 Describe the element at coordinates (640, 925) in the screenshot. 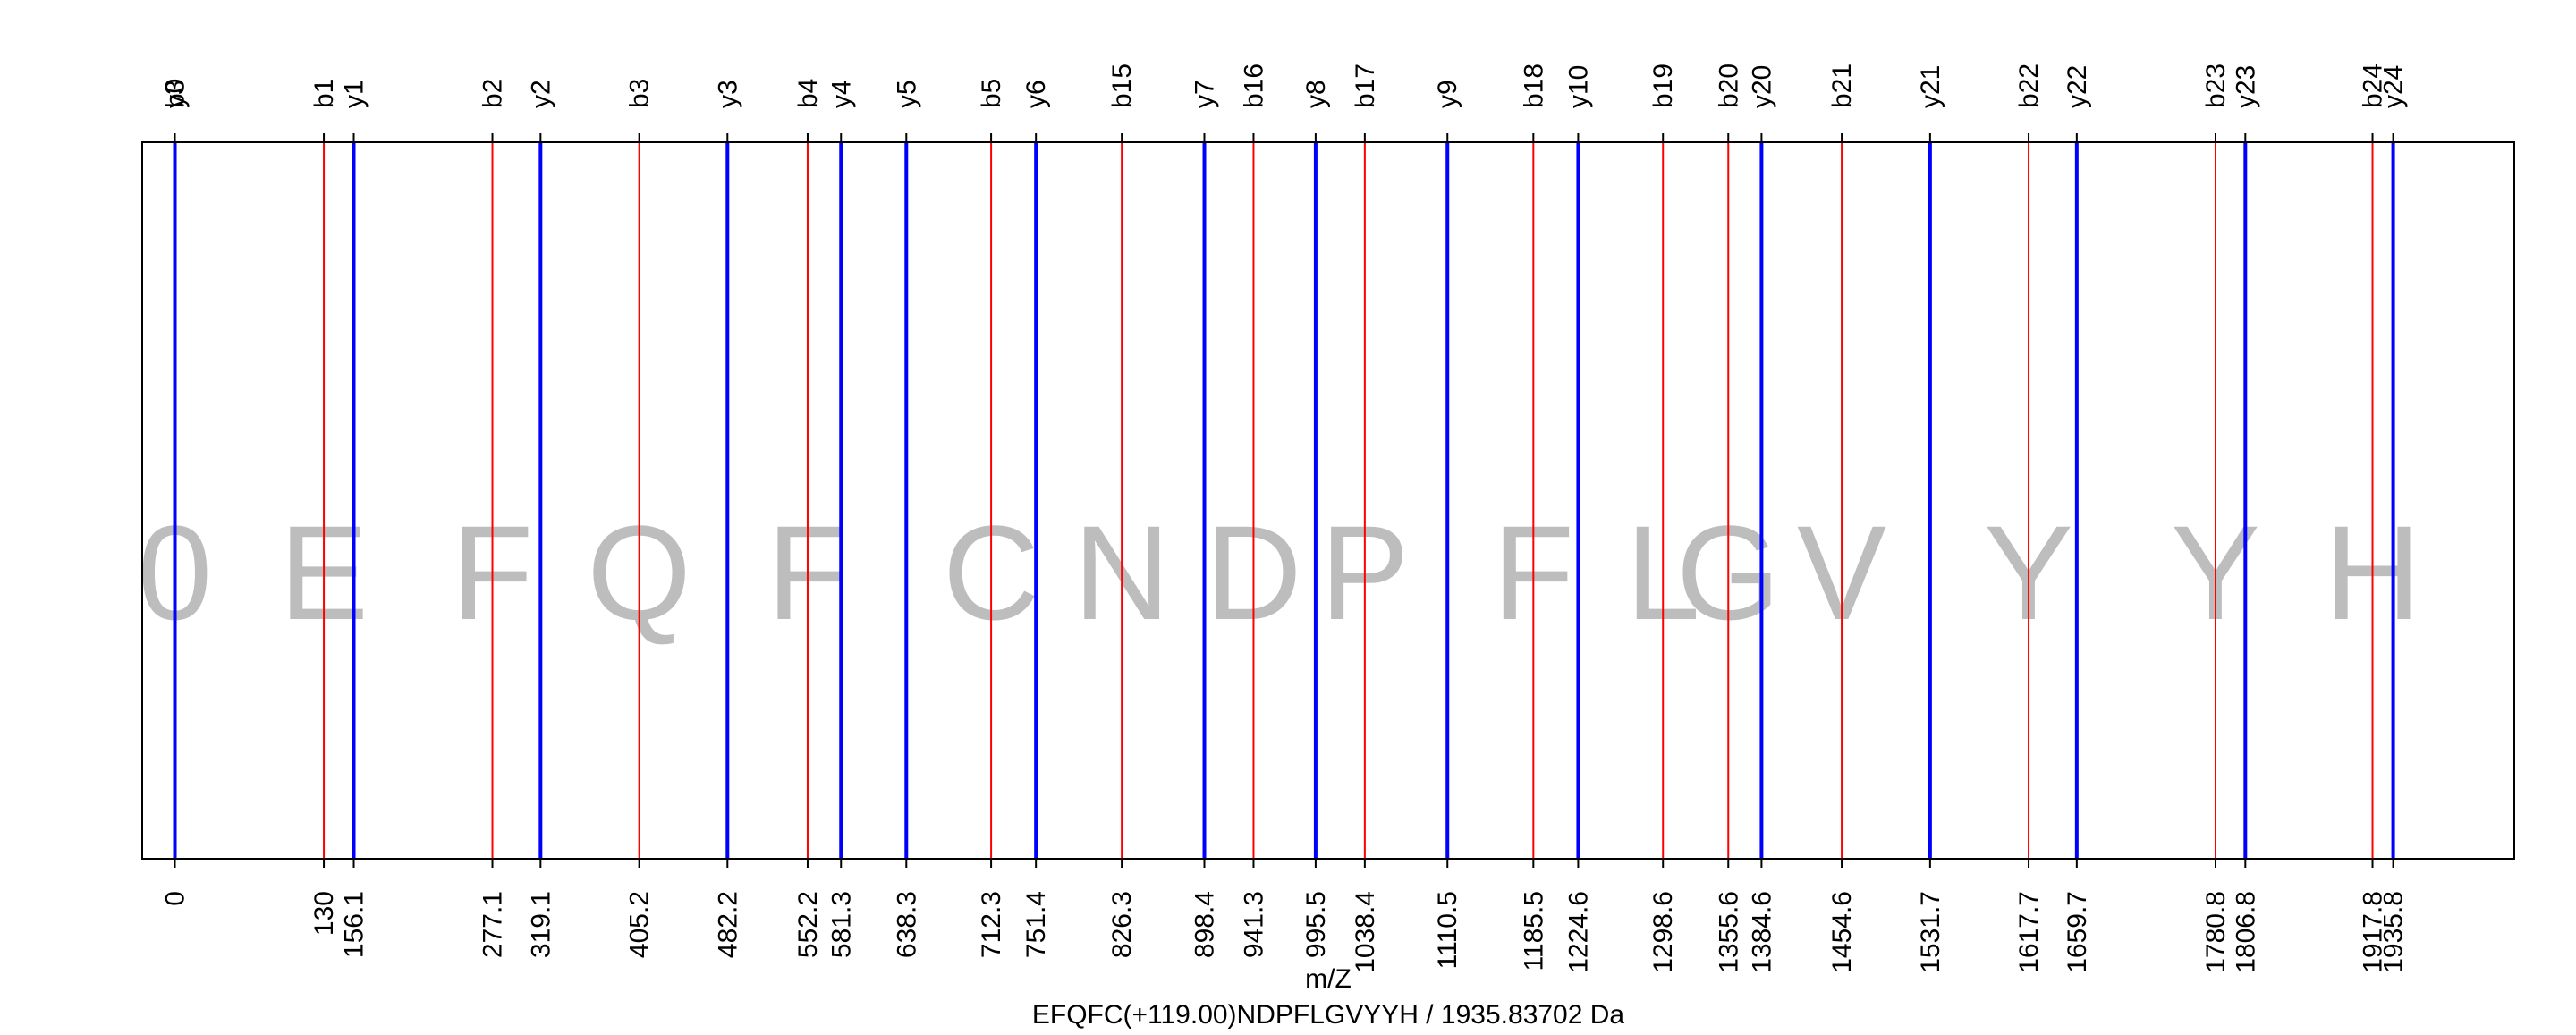

I see `mz-tick-label: 405.2` at that location.